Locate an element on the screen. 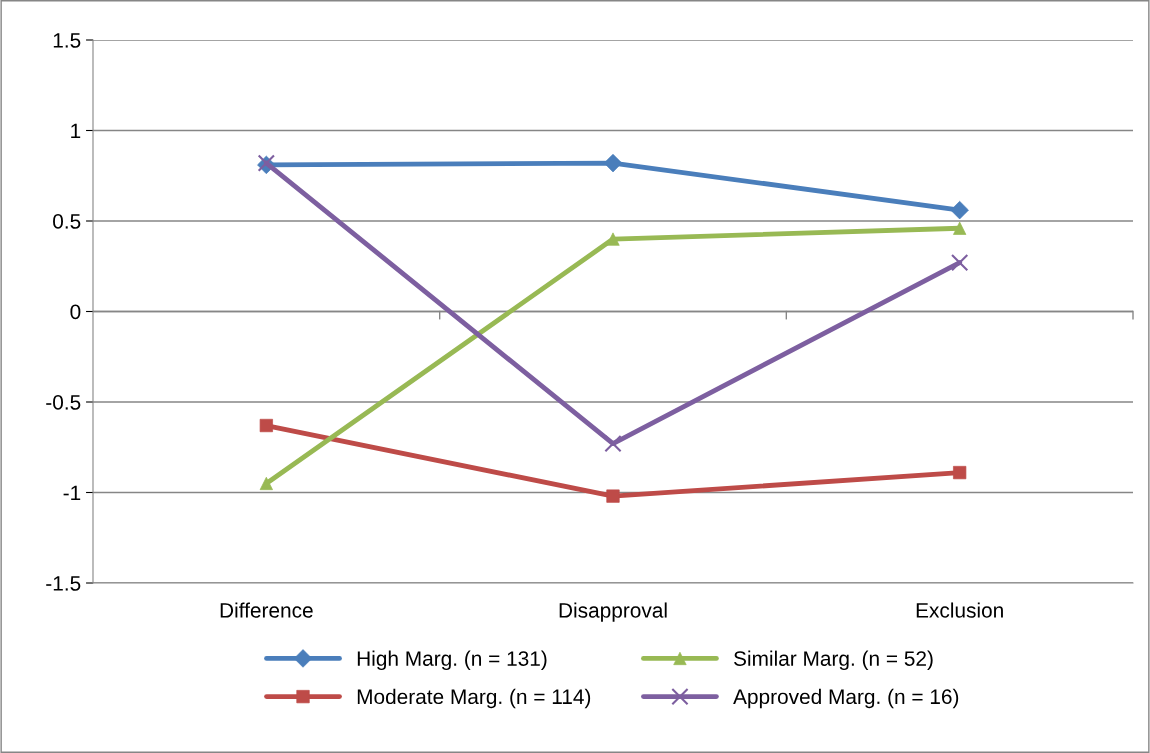 This screenshot has height=753, width=1150. legend-label: High Marg. (n = 131) is located at coordinates (452, 660).